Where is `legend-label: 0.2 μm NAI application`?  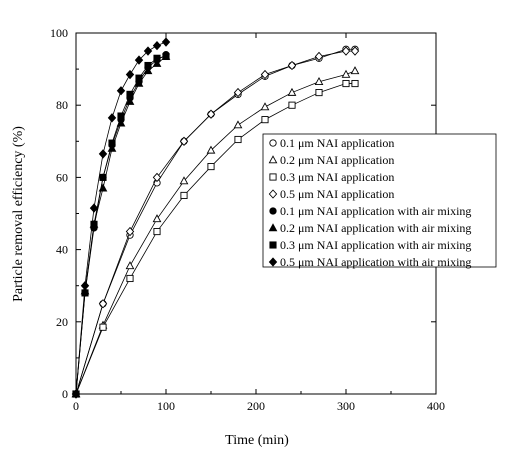 legend-label: 0.2 μm NAI application is located at coordinates (337, 160).